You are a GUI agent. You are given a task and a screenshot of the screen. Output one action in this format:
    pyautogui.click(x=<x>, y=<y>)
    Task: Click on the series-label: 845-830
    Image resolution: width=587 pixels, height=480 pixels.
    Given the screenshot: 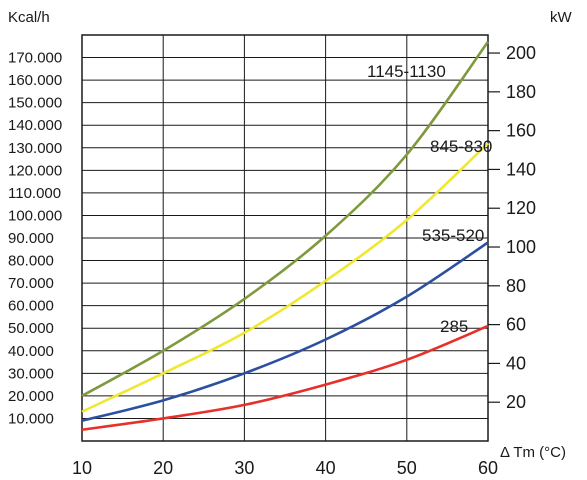 What is the action you would take?
    pyautogui.click(x=461, y=146)
    